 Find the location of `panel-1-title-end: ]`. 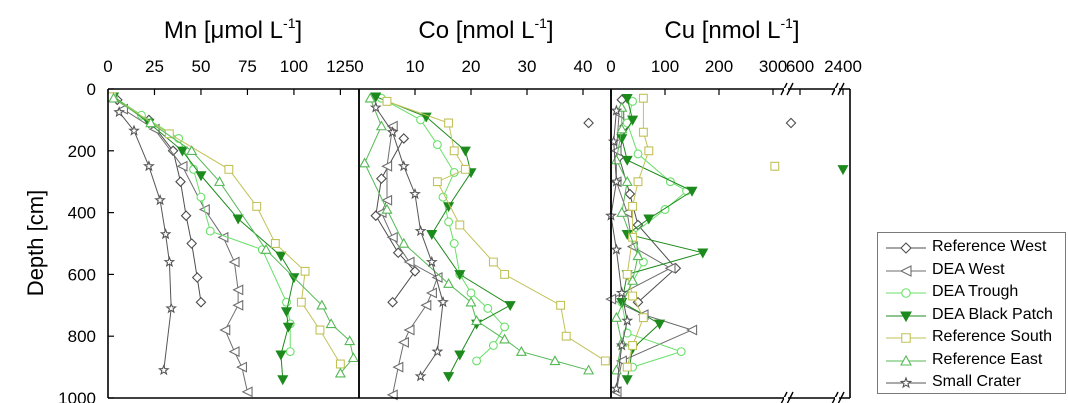

panel-1-title-end: ] is located at coordinates (550, 30).